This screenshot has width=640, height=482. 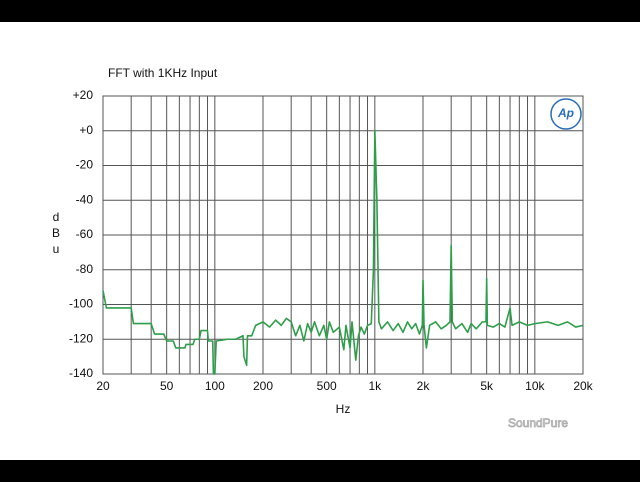 What do you see at coordinates (85, 165) in the screenshot?
I see `y-tick-label: -20` at bounding box center [85, 165].